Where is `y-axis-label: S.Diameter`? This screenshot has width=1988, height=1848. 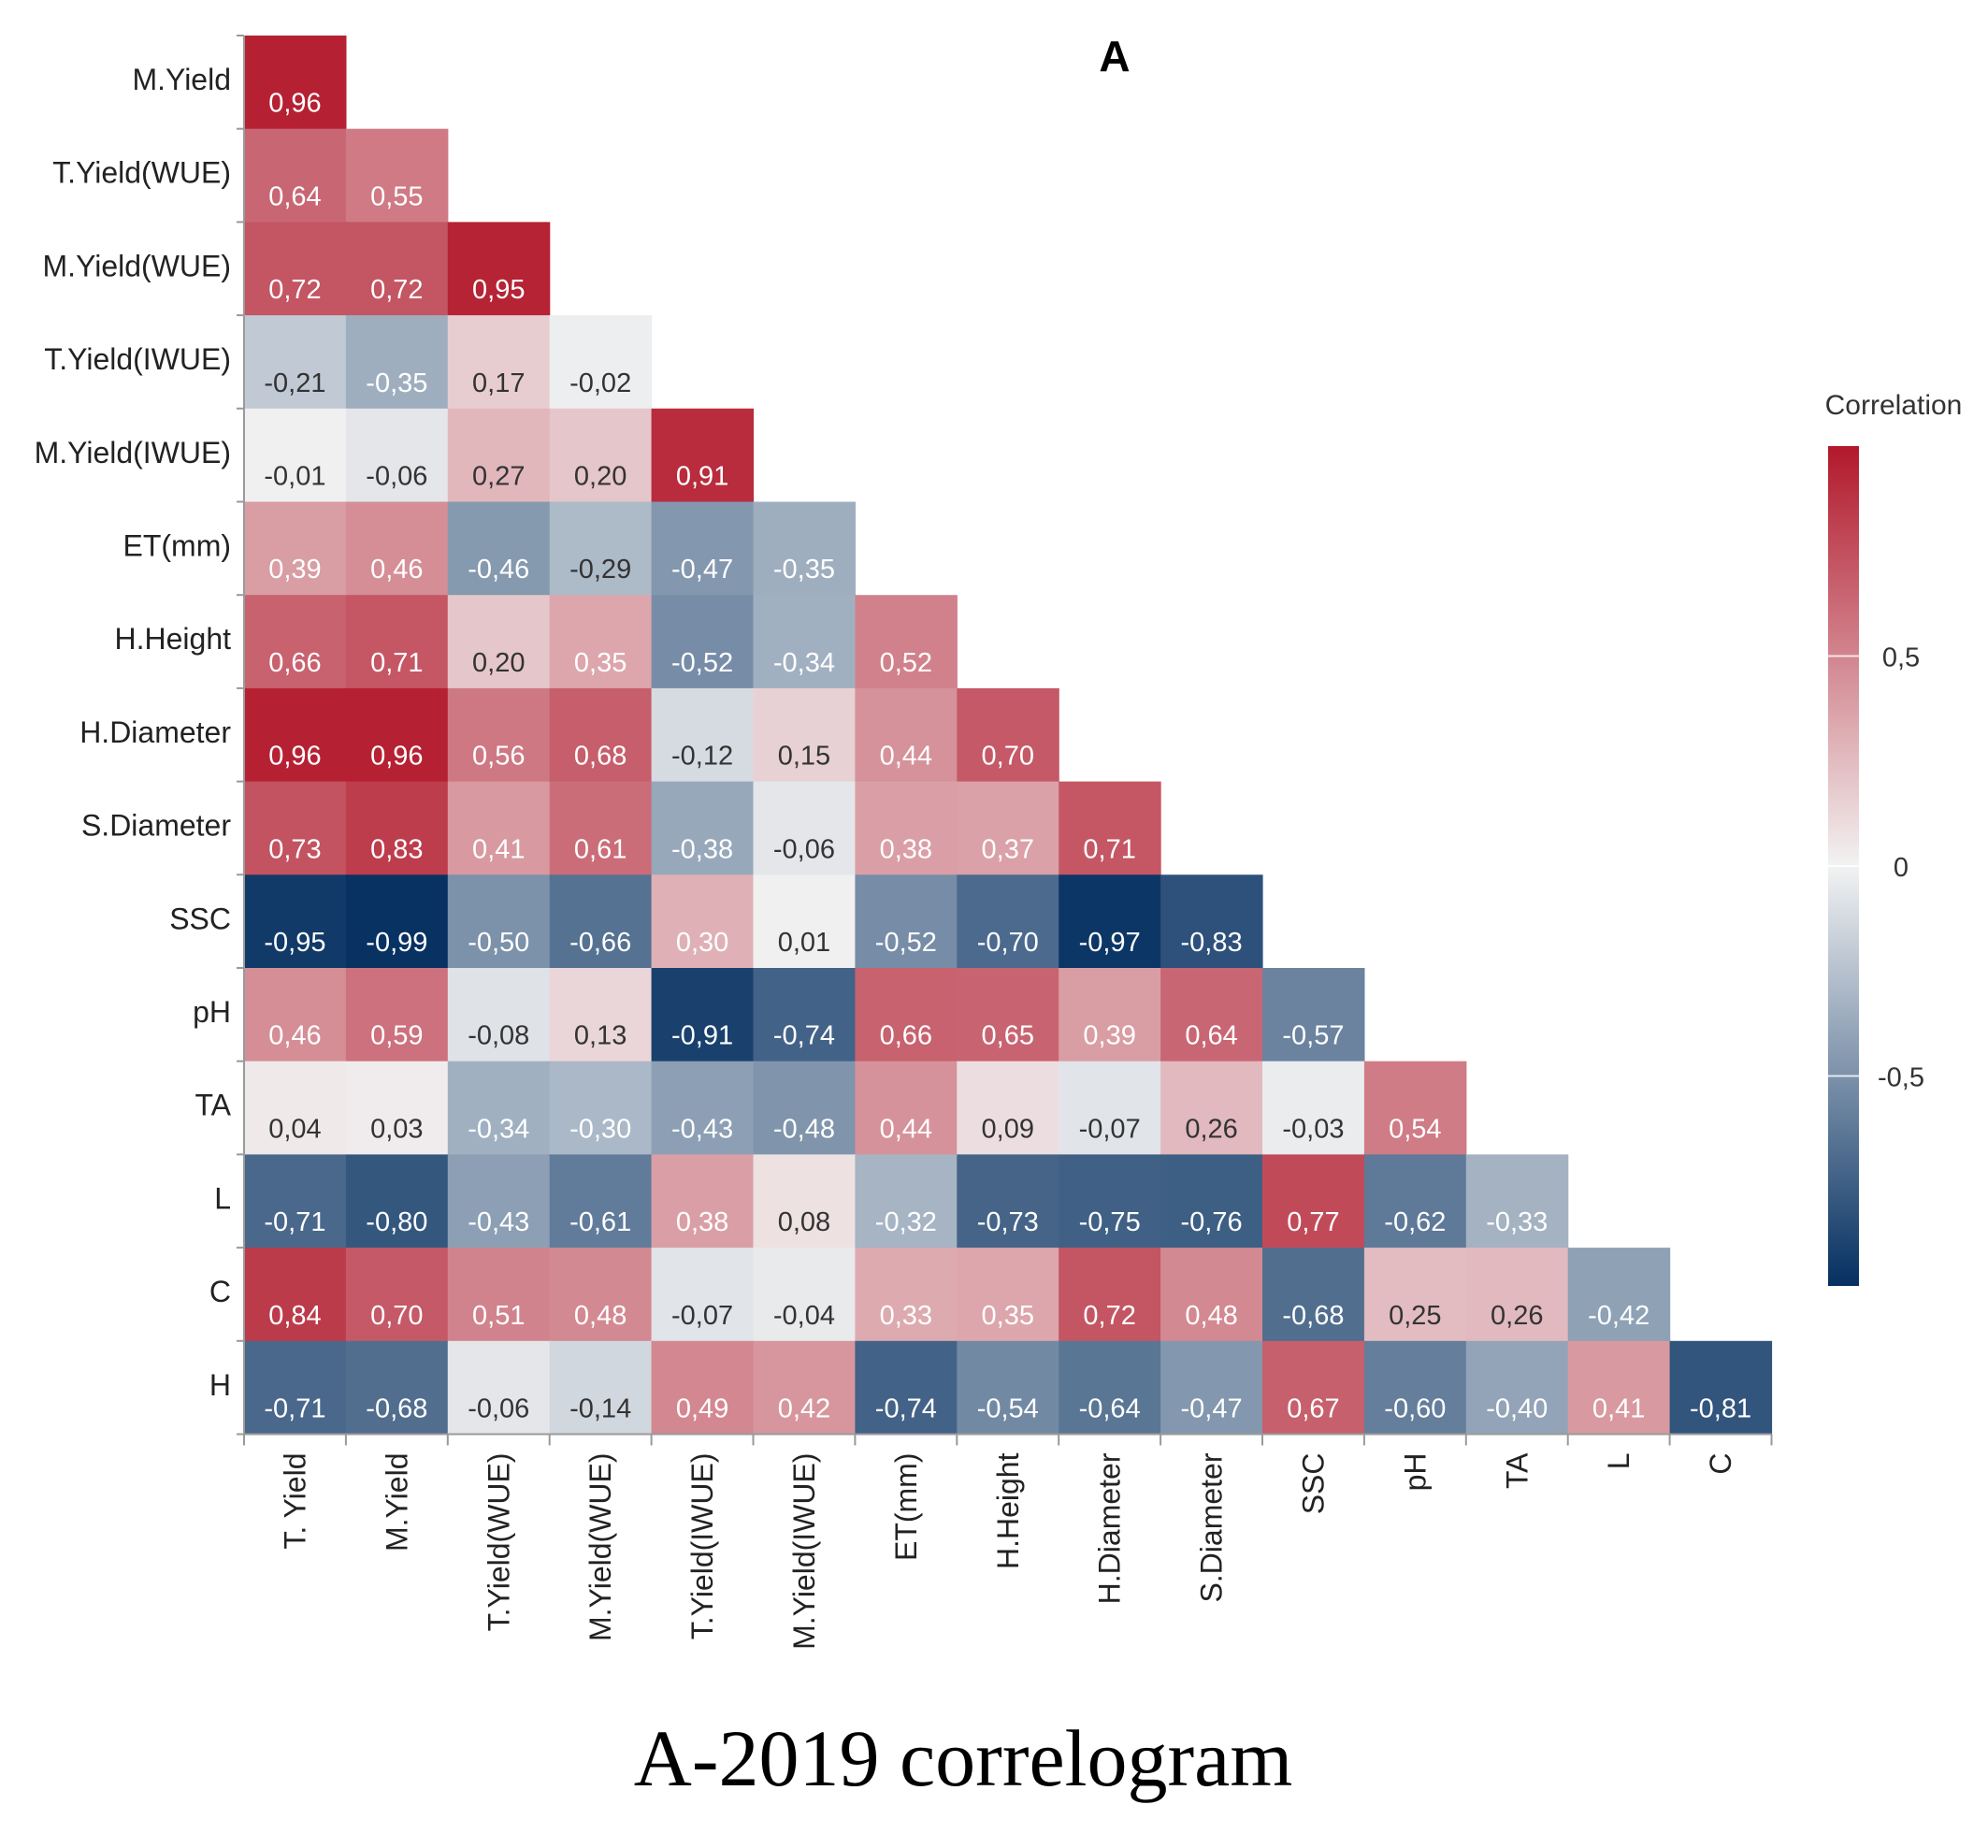
y-axis-label: S.Diameter is located at coordinates (156, 826).